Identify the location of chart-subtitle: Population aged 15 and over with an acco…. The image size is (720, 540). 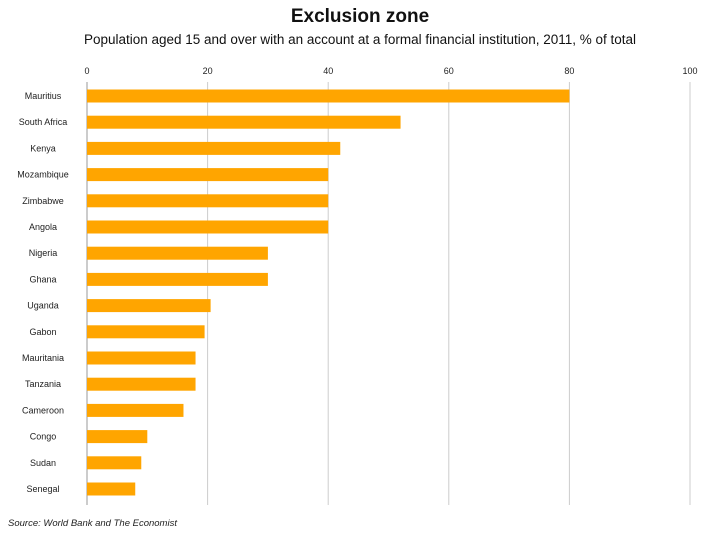
(360, 39).